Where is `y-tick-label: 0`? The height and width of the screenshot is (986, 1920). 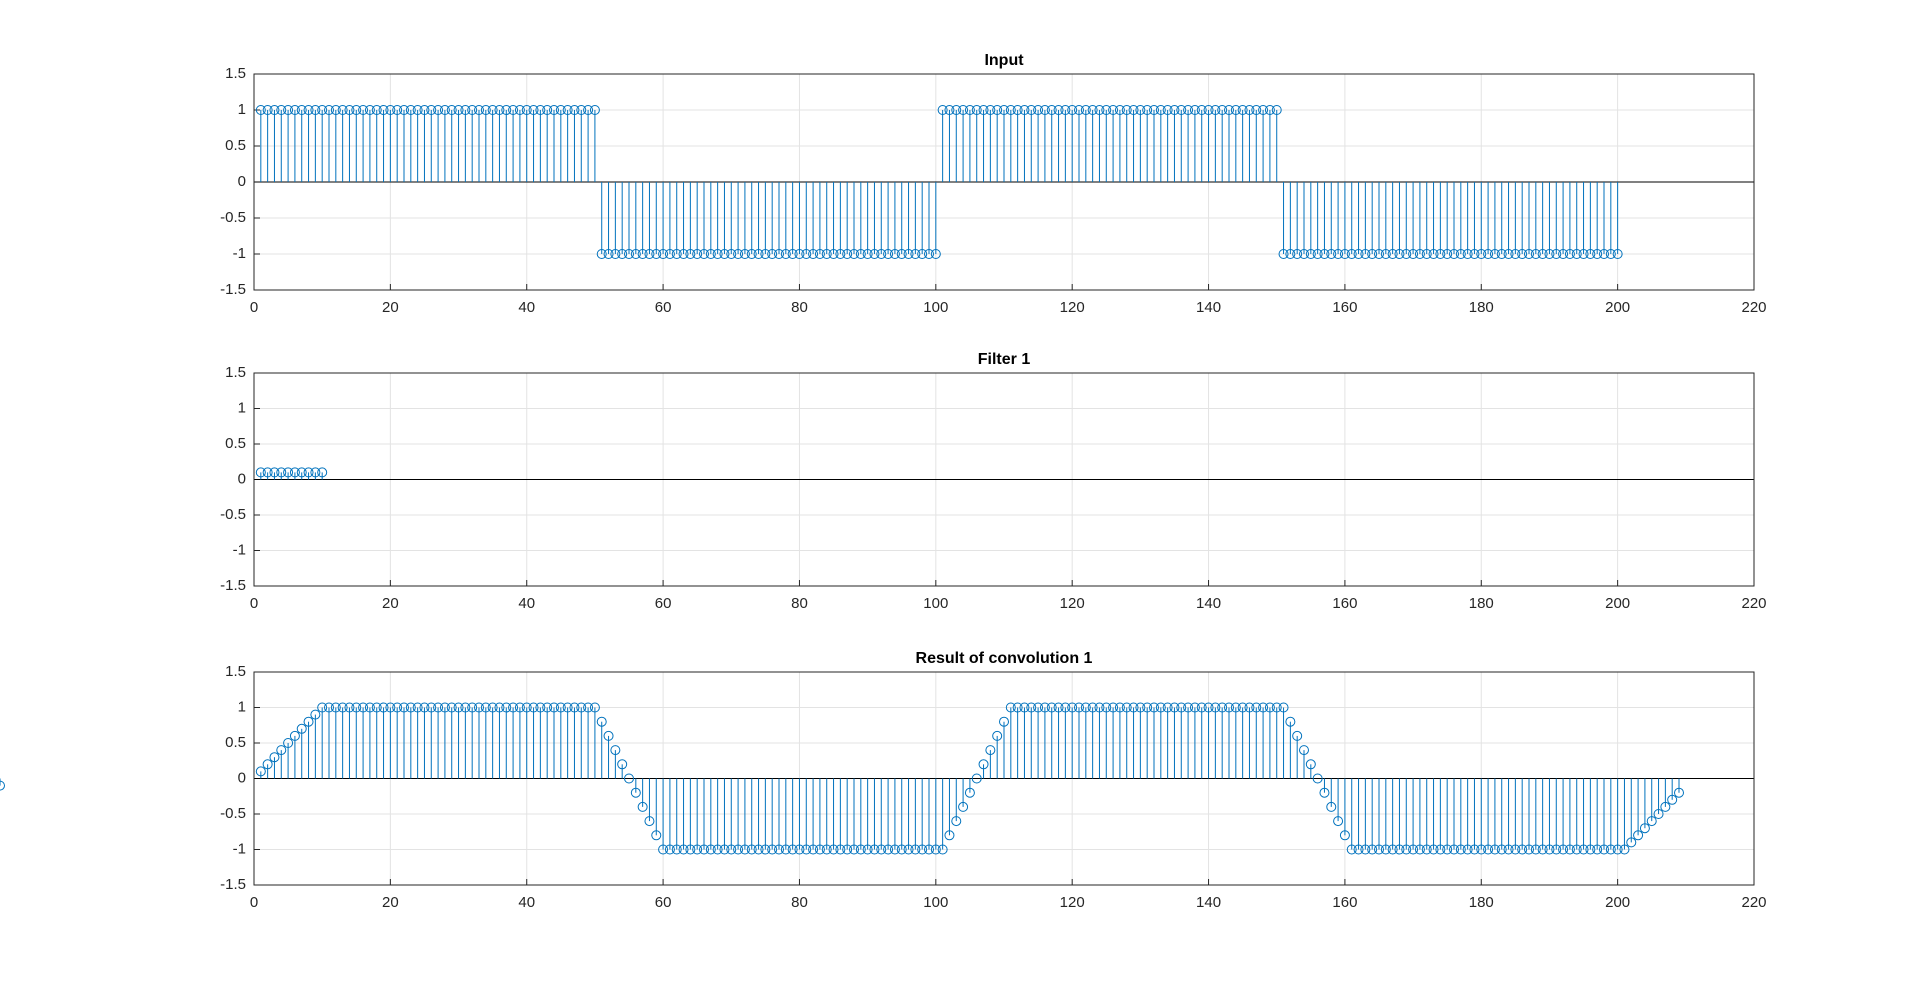 y-tick-label: 0 is located at coordinates (242, 181).